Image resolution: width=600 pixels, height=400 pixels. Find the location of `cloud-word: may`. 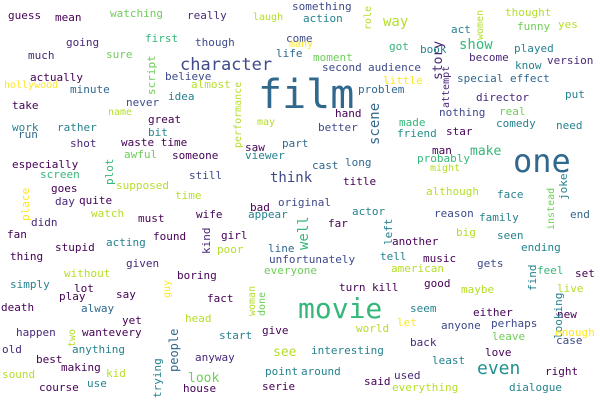

cloud-word: may is located at coordinates (266, 122).